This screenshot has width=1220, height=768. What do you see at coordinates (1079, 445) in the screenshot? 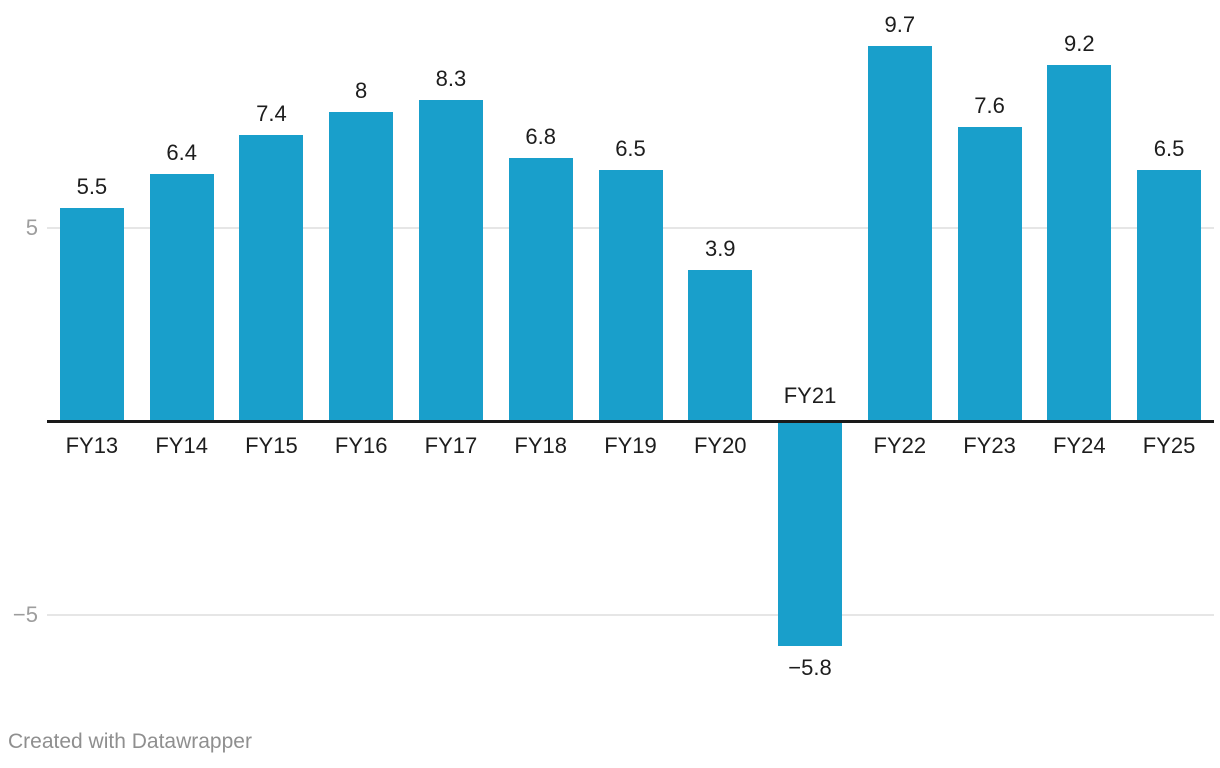
I see `x-axis-category-label: FY24` at bounding box center [1079, 445].